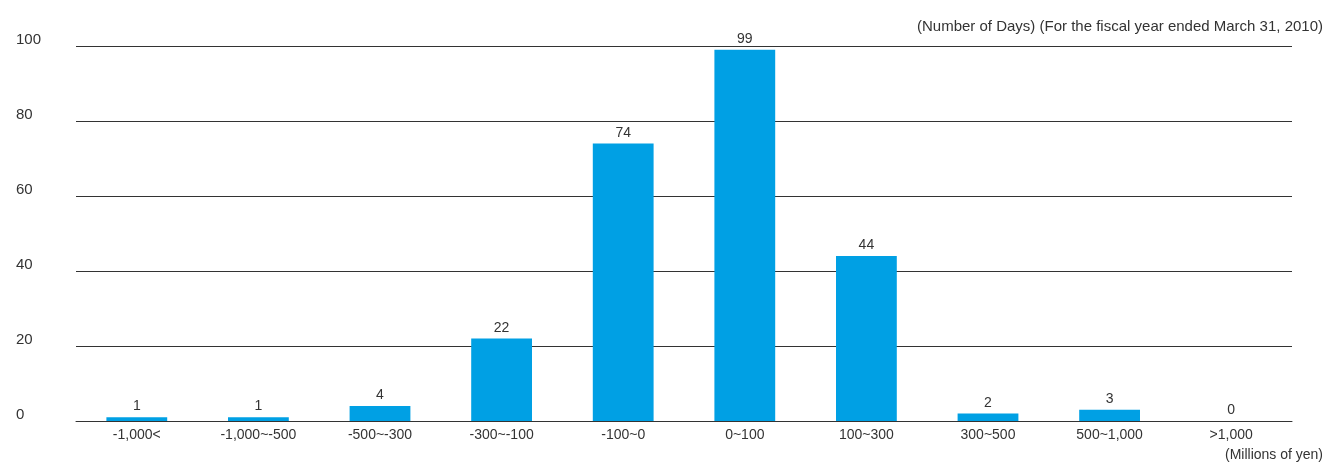 The image size is (1333, 471). I want to click on x-tick-label: -500~-300, so click(380, 434).